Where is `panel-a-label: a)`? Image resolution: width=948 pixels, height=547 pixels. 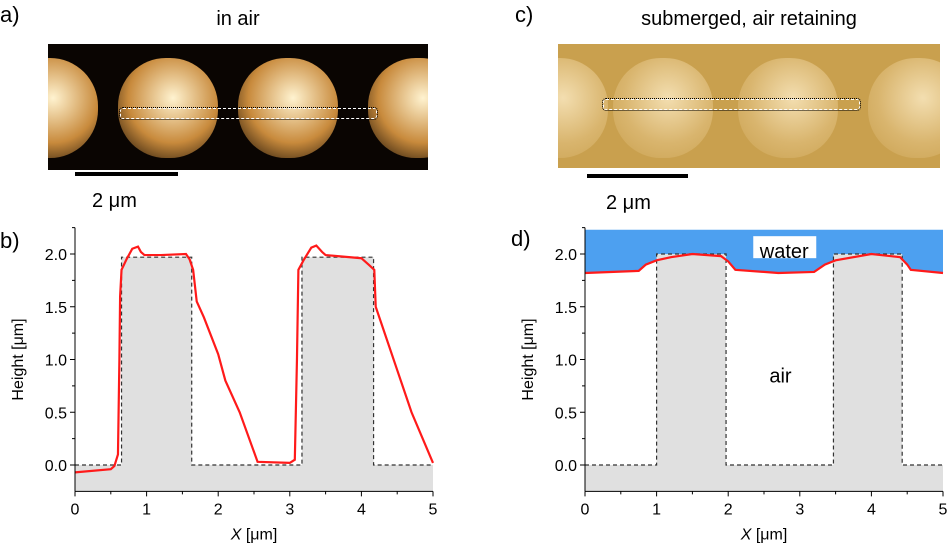 panel-a-label: a) is located at coordinates (10, 14).